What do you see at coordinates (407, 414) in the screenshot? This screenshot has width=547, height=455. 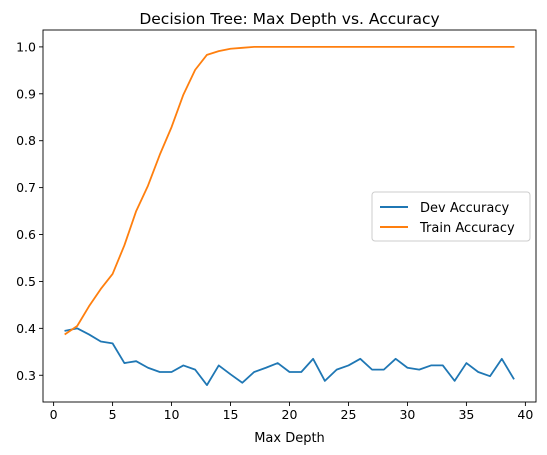 I see `x-tick-label: 30` at bounding box center [407, 414].